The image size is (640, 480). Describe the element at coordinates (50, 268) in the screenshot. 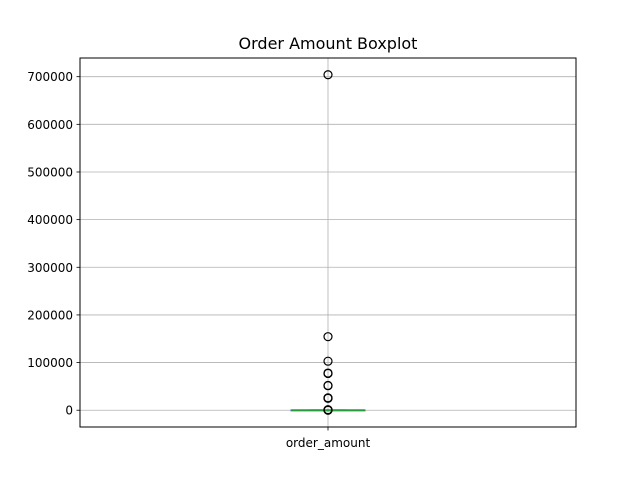

I see `y-tick-label: 300000` at that location.